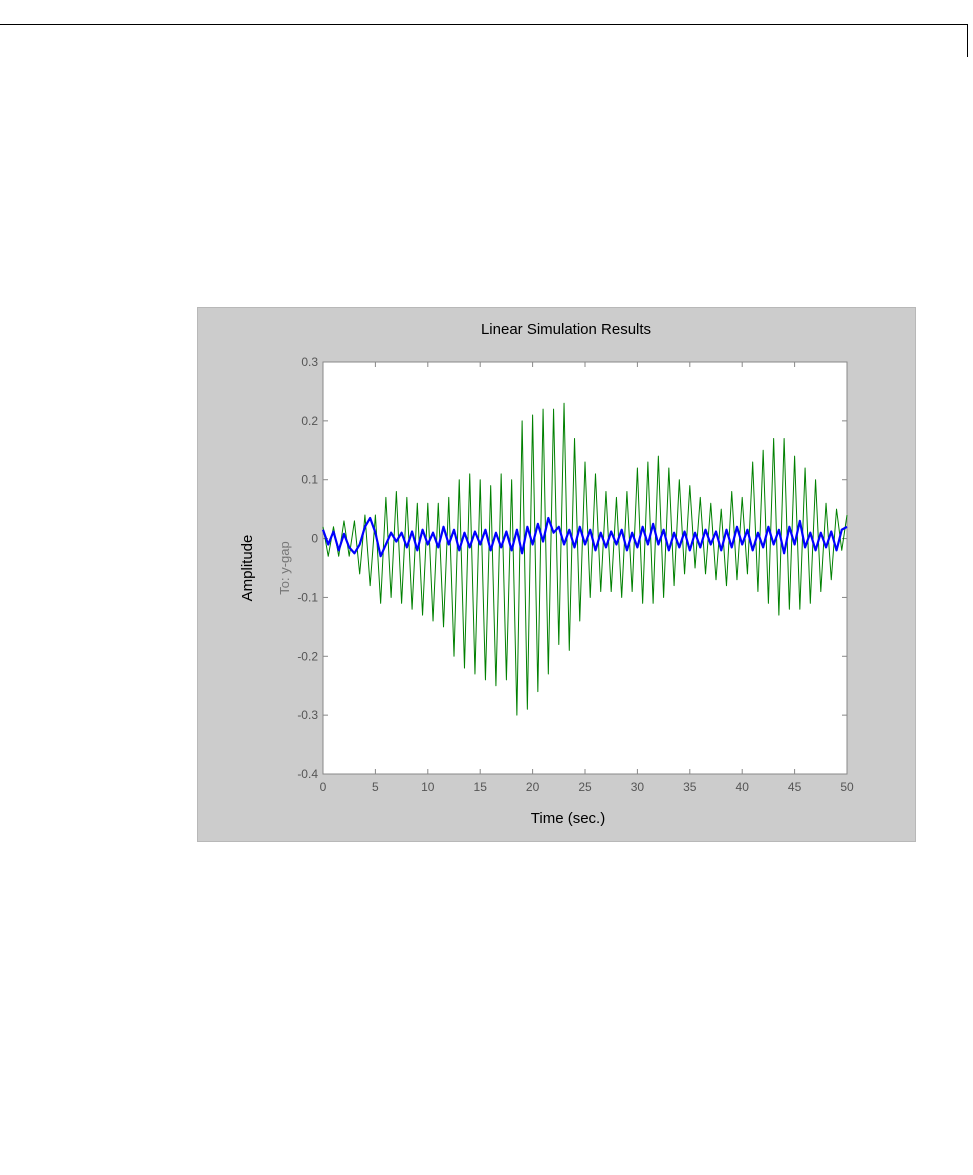 The width and height of the screenshot is (973, 1175). Describe the element at coordinates (309, 421) in the screenshot. I see `y-tick-label: 0.2` at that location.